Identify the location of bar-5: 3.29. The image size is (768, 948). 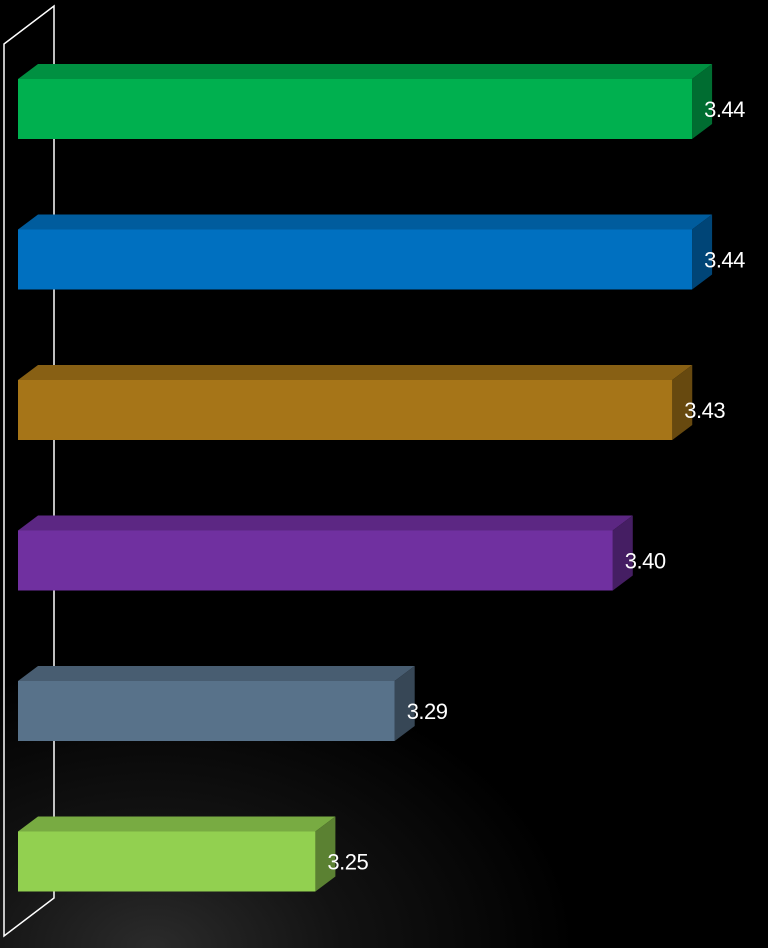
(233, 703).